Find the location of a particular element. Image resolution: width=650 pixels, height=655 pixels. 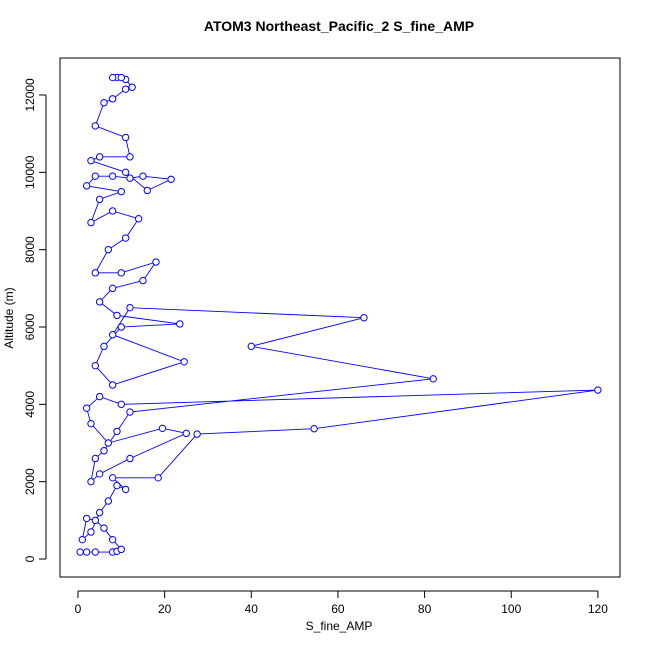

chart-title: ATOM3 Northeast_Pacific_2 S_fine_AMP is located at coordinates (339, 26).